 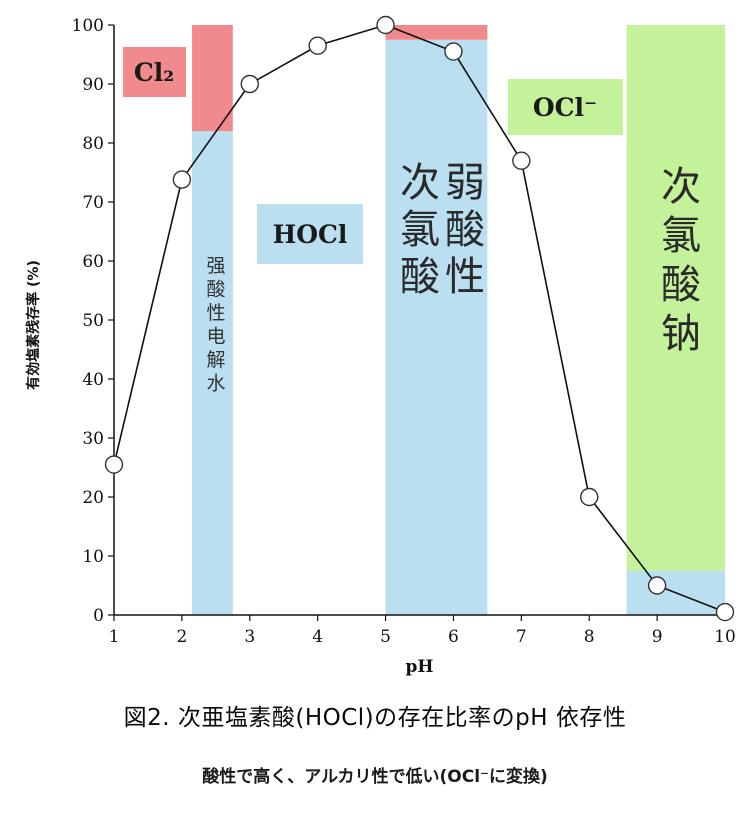 What do you see at coordinates (420, 667) in the screenshot?
I see `x-axis-title: pH` at bounding box center [420, 667].